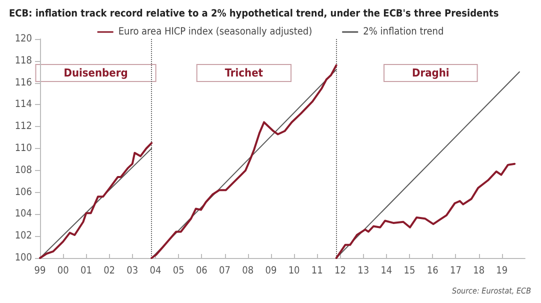  Describe the element at coordinates (248, 271) in the screenshot. I see `x-tick-label: 08` at that location.